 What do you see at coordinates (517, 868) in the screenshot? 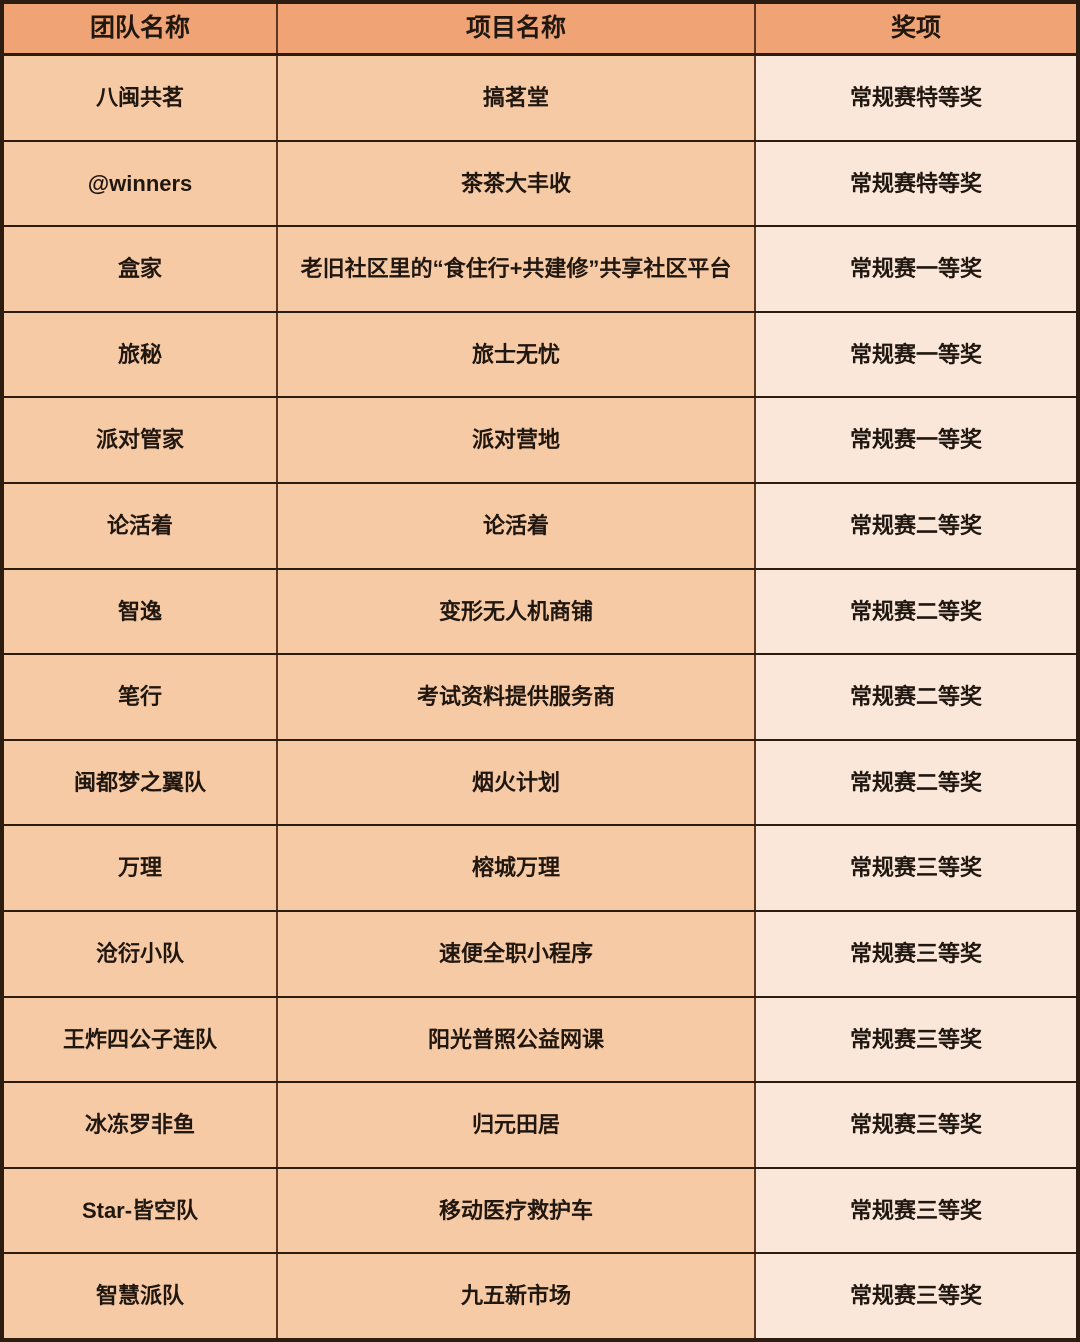
I see `project-name-cell: 榕城万理` at bounding box center [517, 868].